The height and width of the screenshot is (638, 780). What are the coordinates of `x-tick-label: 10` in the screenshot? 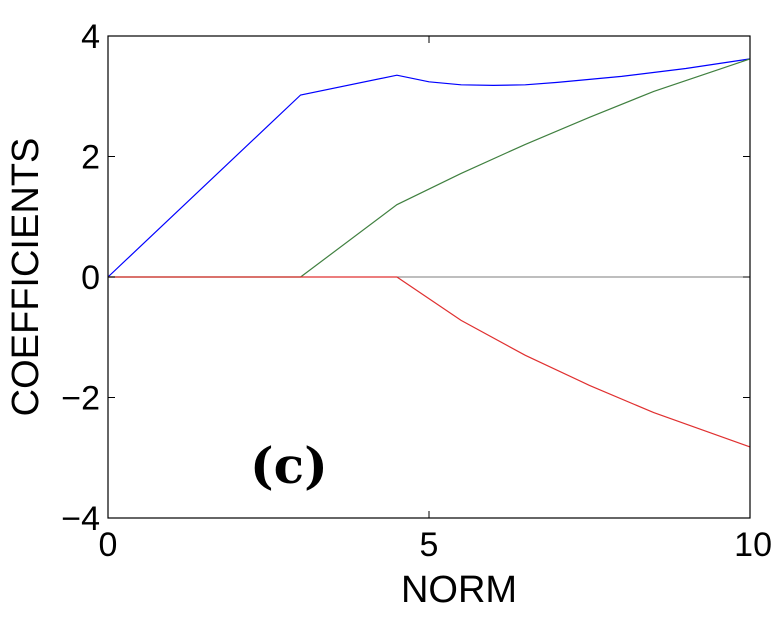 It's located at (753, 545).